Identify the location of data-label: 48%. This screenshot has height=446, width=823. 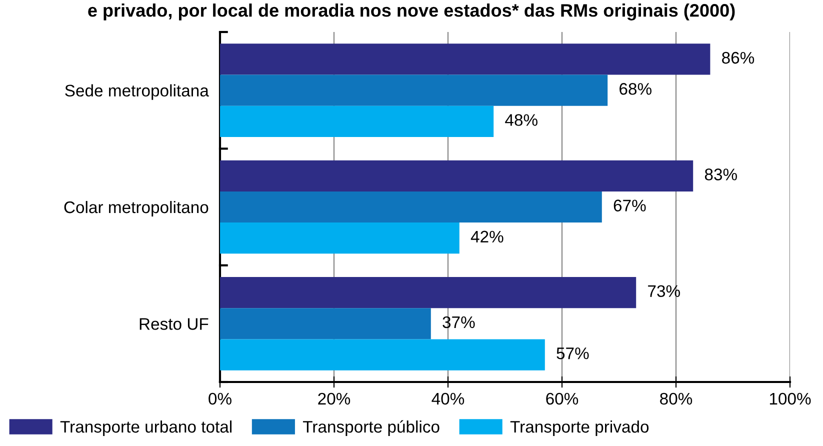
(521, 120).